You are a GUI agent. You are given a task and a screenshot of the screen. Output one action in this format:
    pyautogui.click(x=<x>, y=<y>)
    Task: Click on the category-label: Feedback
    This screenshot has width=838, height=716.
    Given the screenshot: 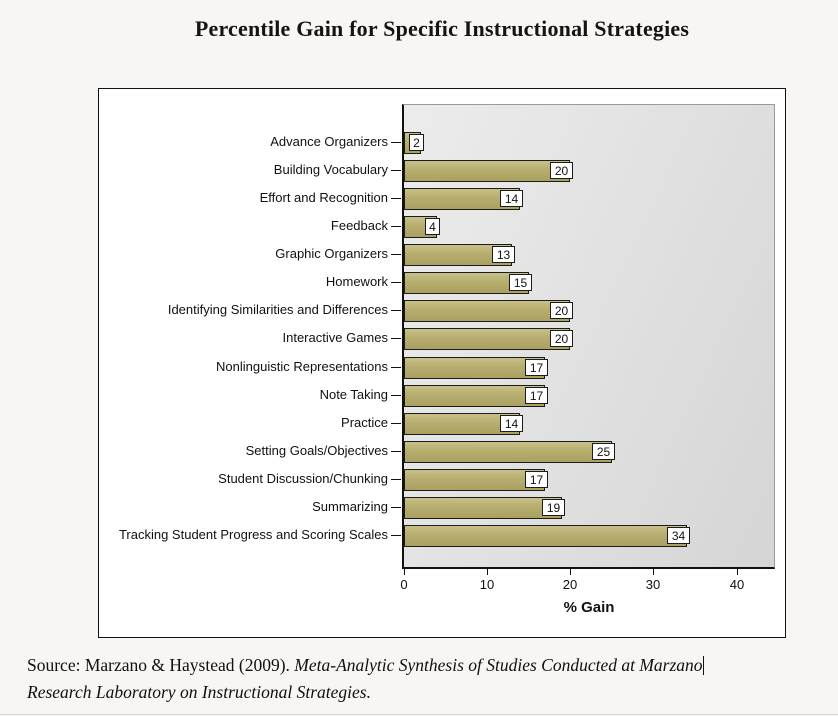 What is the action you would take?
    pyautogui.click(x=359, y=225)
    